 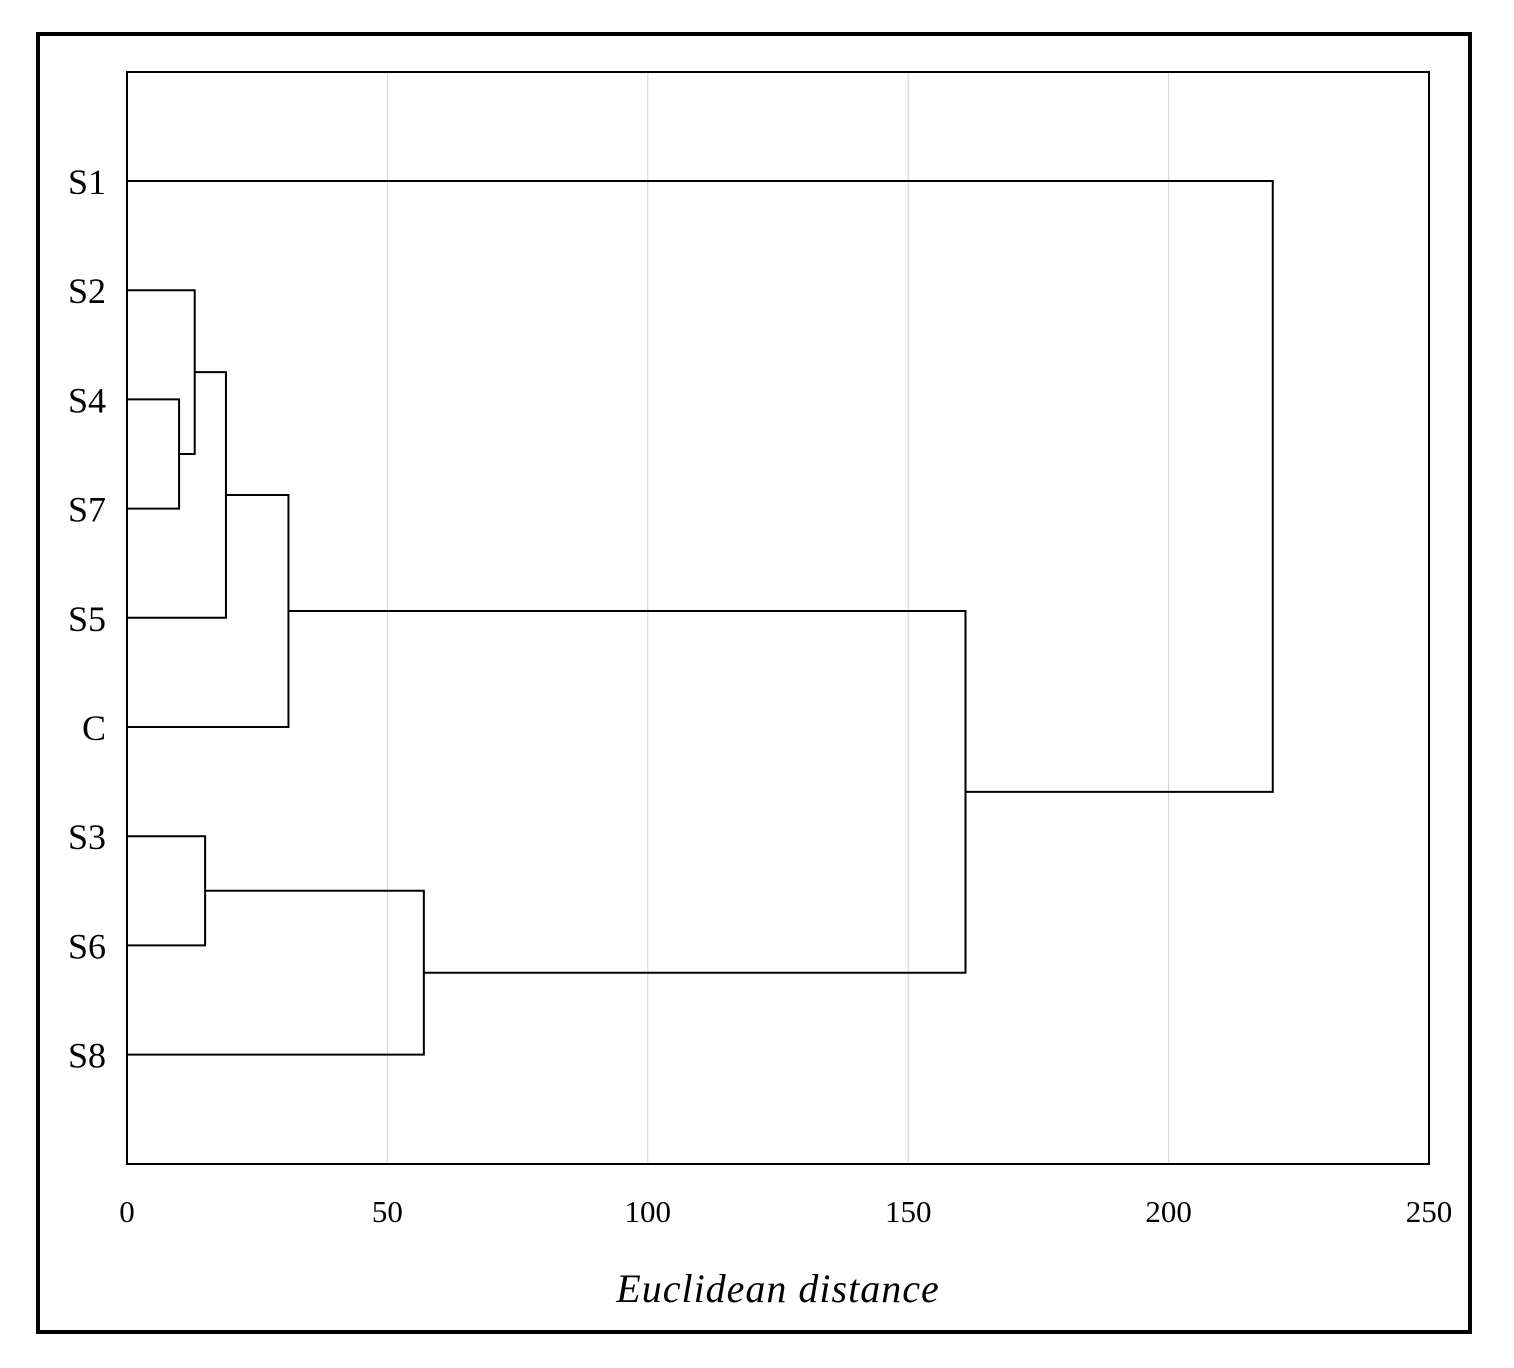 What do you see at coordinates (127, 1211) in the screenshot?
I see `x-tick-label: 0` at bounding box center [127, 1211].